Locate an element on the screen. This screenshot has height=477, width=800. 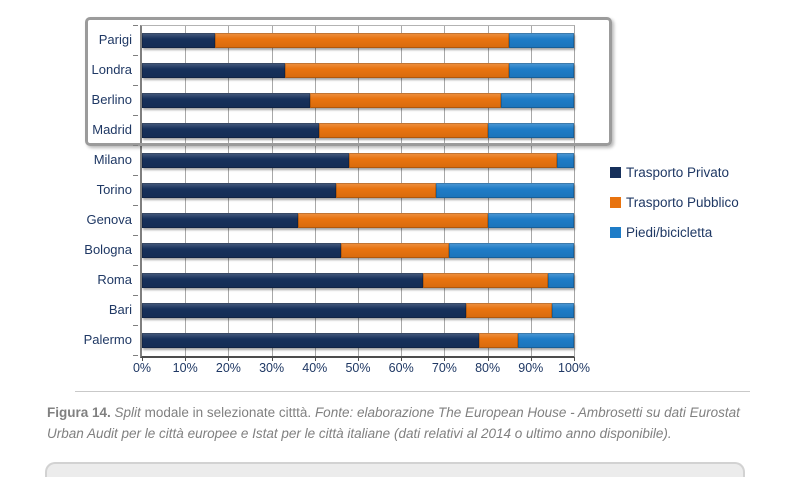
bar-stack-genova is located at coordinates (358, 220).